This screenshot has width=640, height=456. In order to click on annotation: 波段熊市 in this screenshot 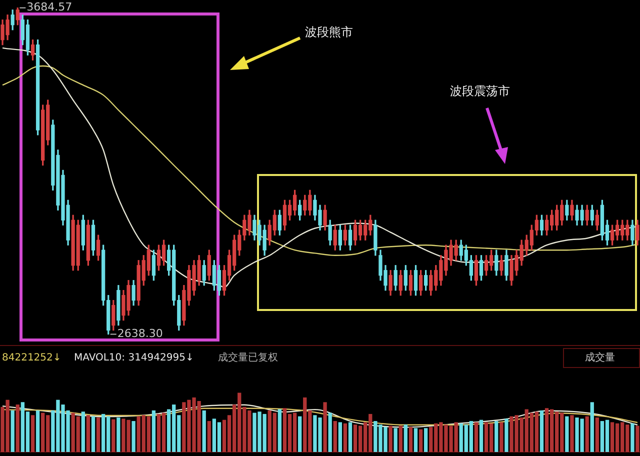, I will do `click(329, 32)`.